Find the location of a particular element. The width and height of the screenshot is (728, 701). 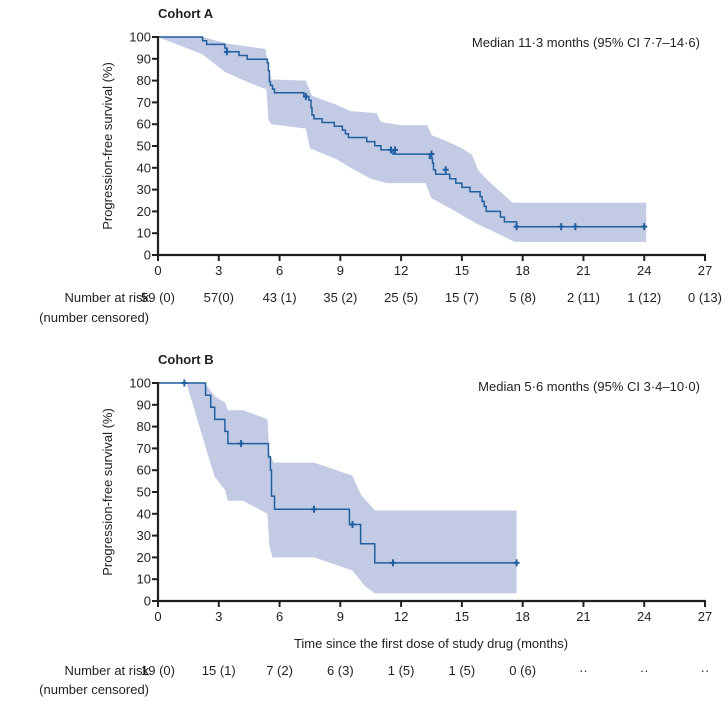

cohort-a-title: Cohort A is located at coordinates (186, 13).